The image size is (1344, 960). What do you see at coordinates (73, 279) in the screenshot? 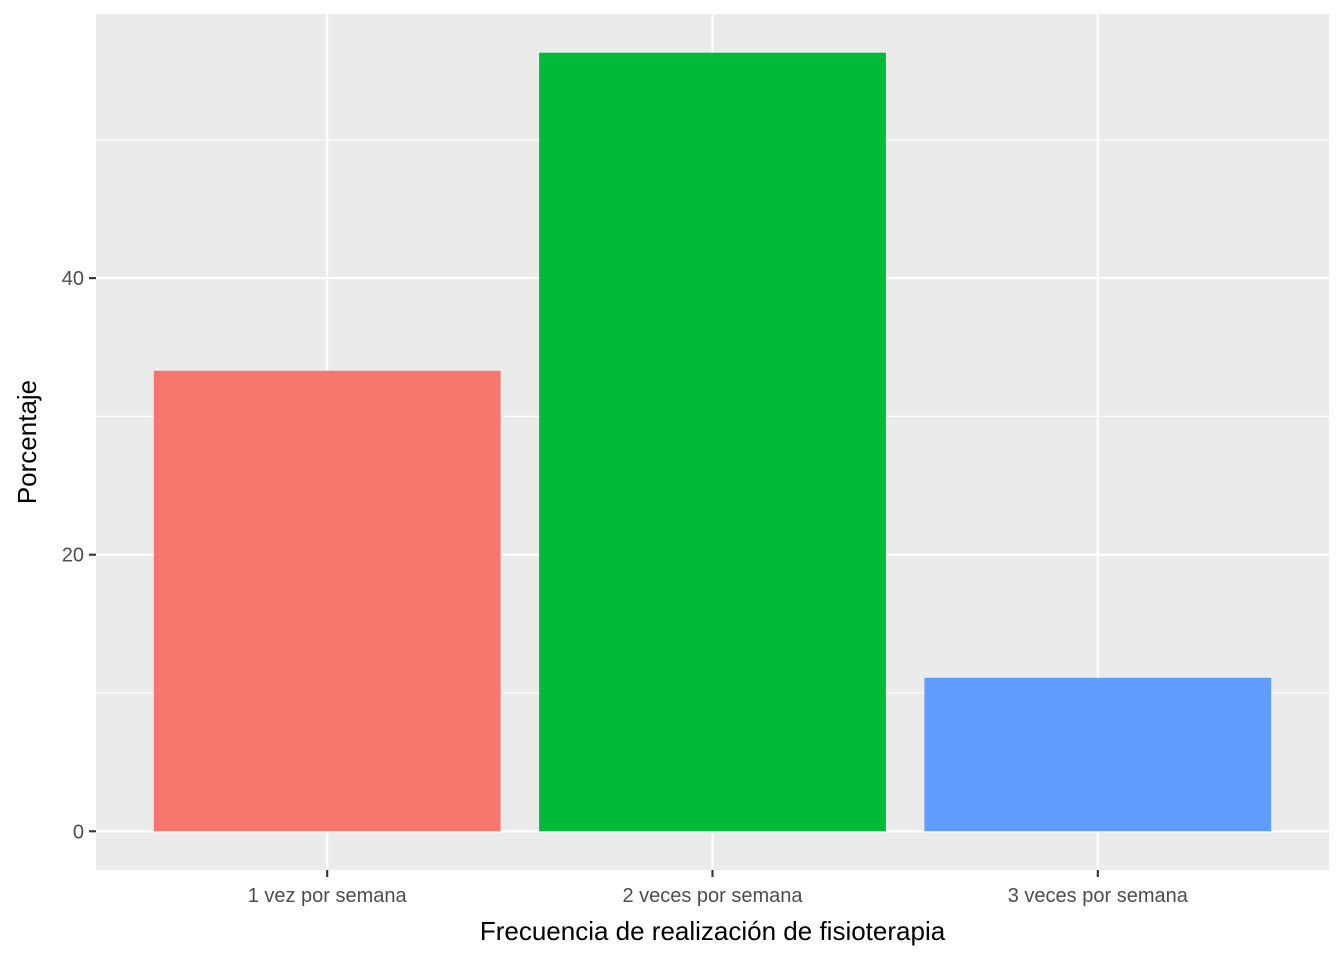
I see `y-tick-label: 40` at bounding box center [73, 279].